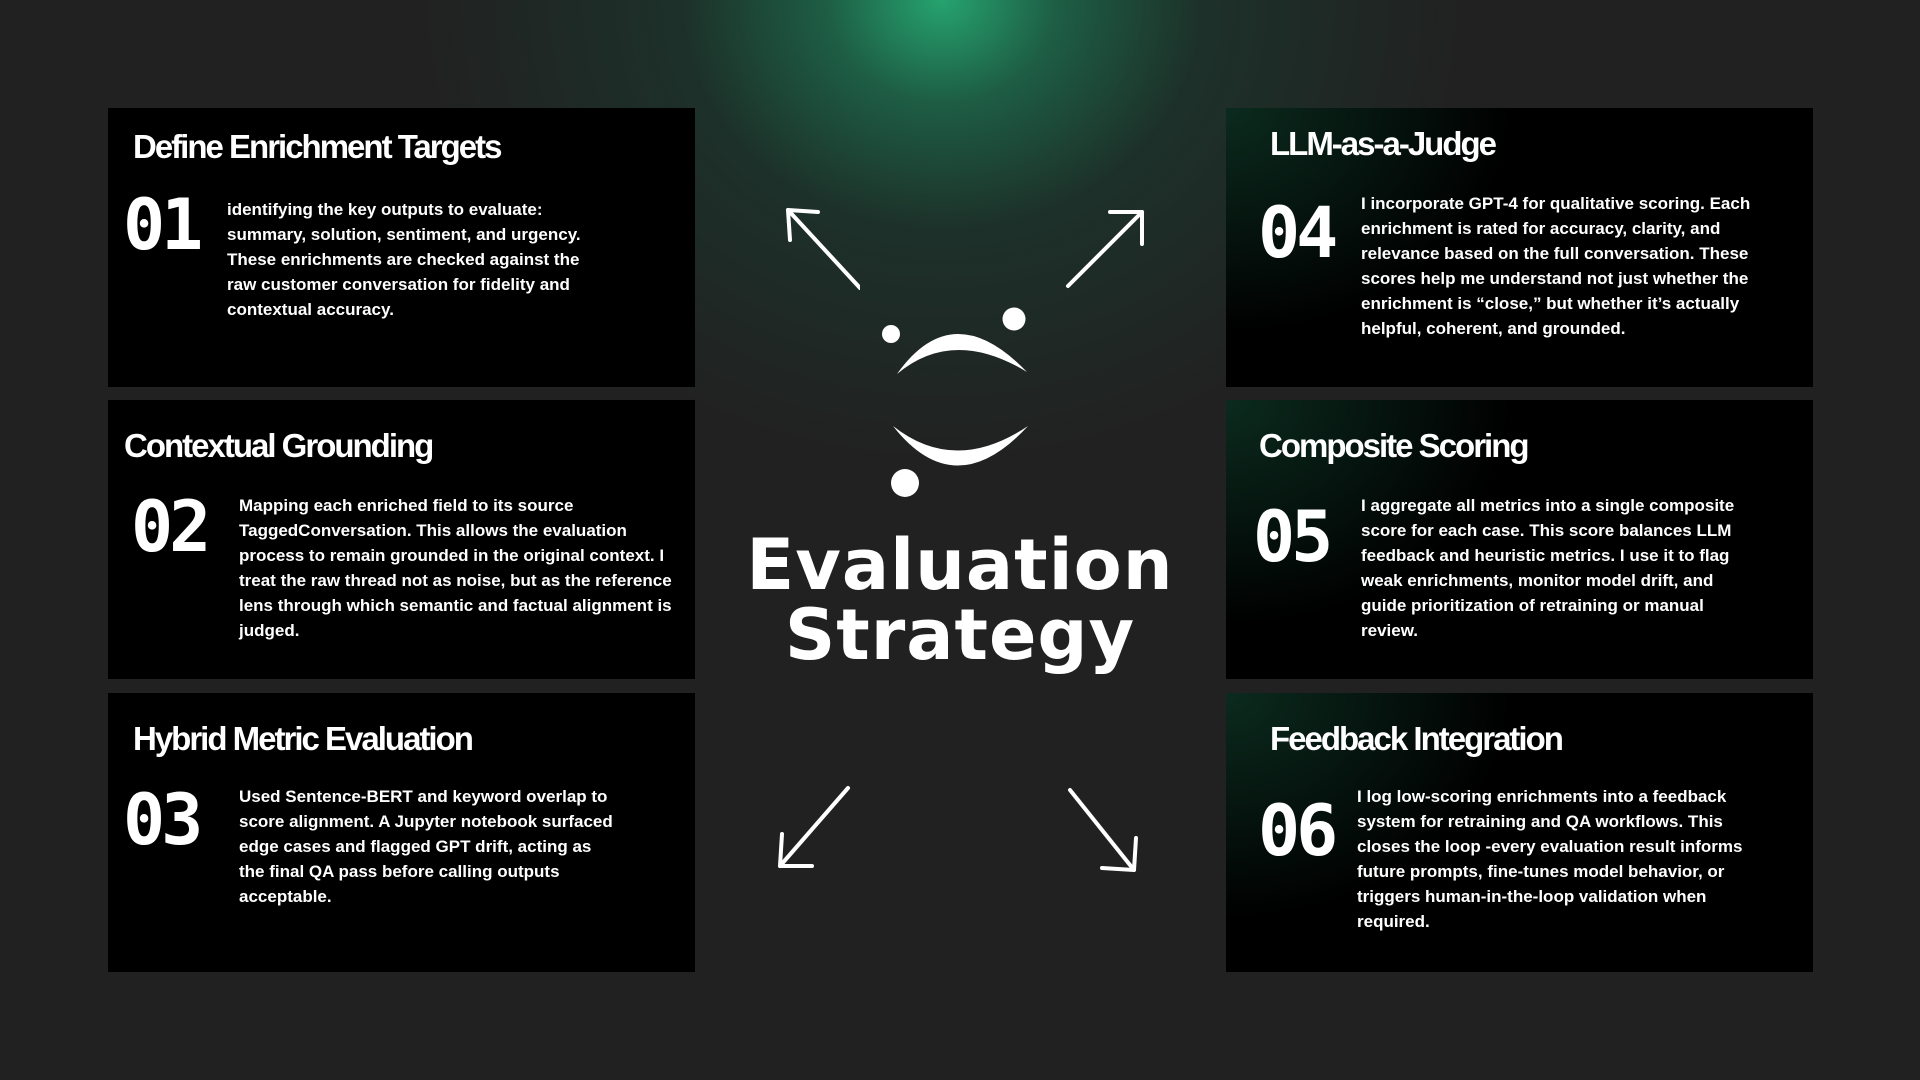 The width and height of the screenshot is (1920, 1080). What do you see at coordinates (1293, 537) in the screenshot?
I see `step-number: 05` at bounding box center [1293, 537].